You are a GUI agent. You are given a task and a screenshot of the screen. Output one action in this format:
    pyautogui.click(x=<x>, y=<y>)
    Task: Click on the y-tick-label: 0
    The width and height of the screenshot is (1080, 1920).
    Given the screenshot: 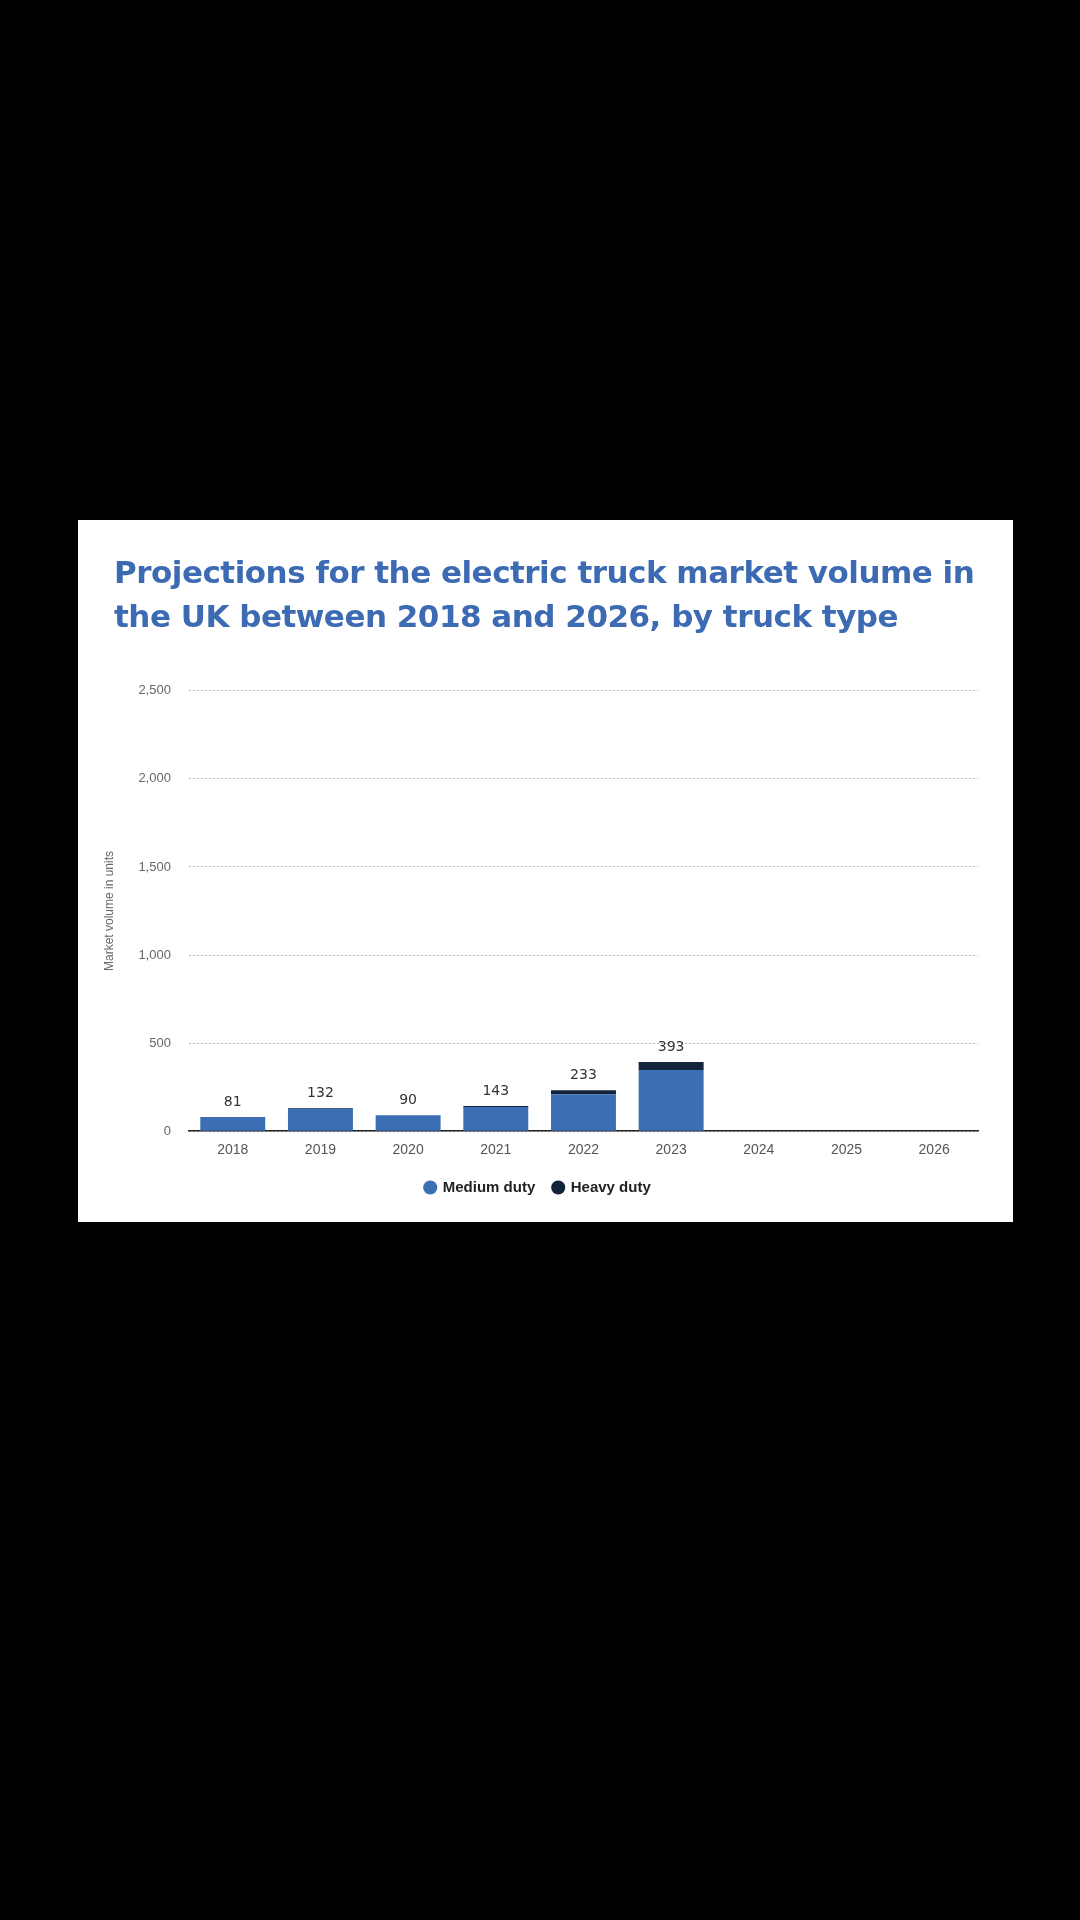 What is the action you would take?
    pyautogui.click(x=167, y=1130)
    